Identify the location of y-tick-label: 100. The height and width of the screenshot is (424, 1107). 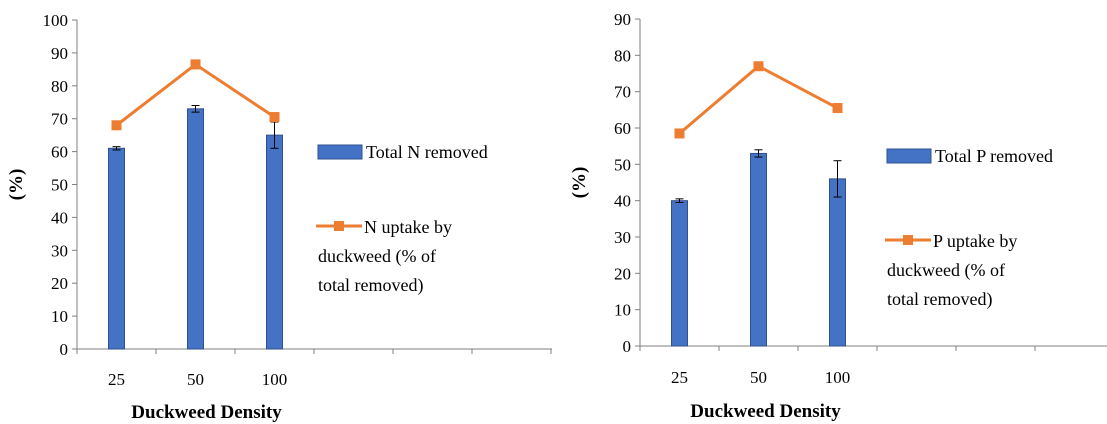
(56, 20).